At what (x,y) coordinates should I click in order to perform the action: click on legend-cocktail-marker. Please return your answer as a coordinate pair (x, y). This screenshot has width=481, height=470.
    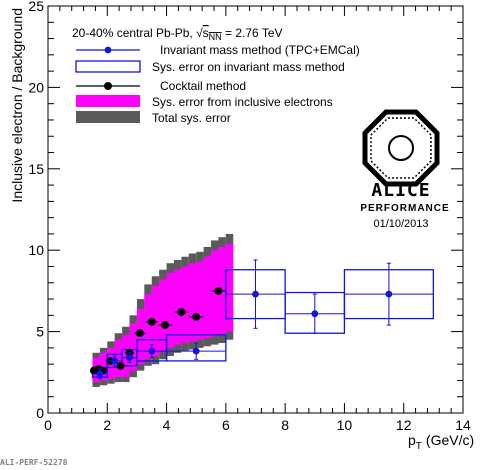
    Looking at the image, I should click on (108, 86).